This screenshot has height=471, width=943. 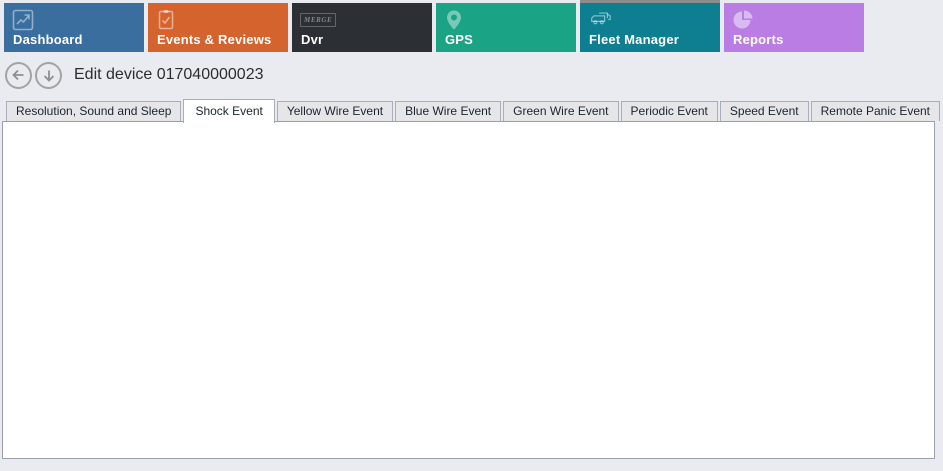 What do you see at coordinates (335, 111) in the screenshot?
I see `tab-yellow-wire-event: Yellow Wire Event` at bounding box center [335, 111].